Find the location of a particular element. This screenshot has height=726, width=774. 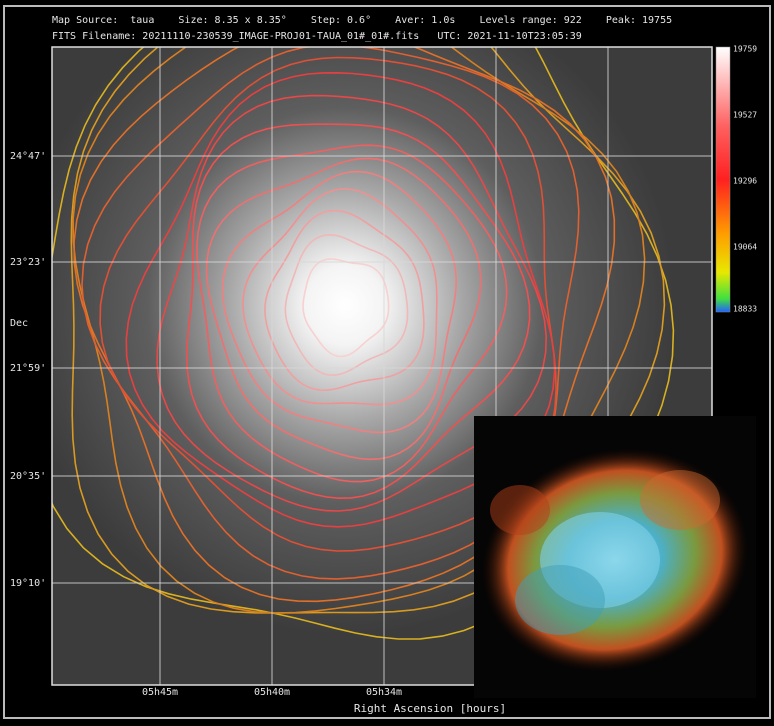

y-tick-label: 24°47' is located at coordinates (28, 156).